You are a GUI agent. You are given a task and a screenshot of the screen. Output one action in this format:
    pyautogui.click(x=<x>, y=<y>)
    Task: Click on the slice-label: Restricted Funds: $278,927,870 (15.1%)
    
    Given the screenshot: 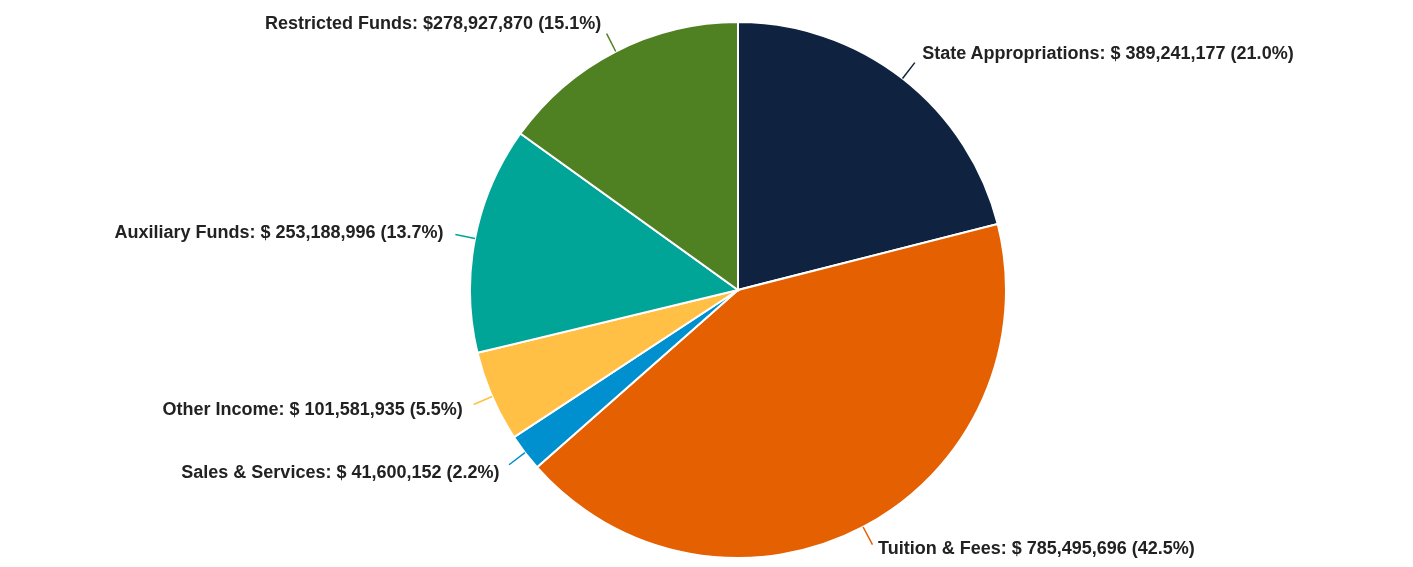 What is the action you would take?
    pyautogui.click(x=433, y=23)
    